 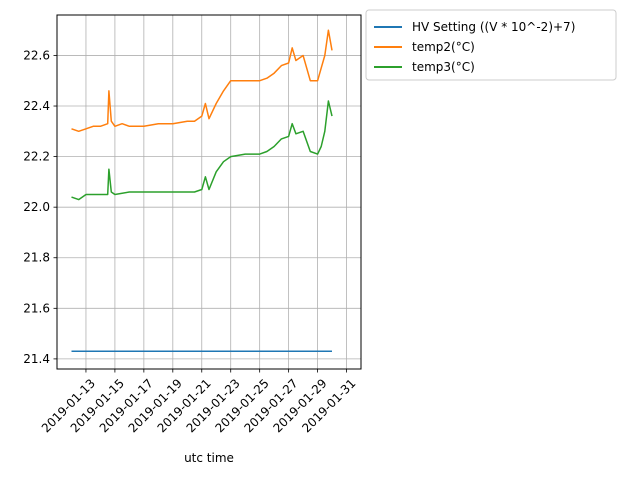 What do you see at coordinates (36, 106) in the screenshot?
I see `y-tick-label: 22.4` at bounding box center [36, 106].